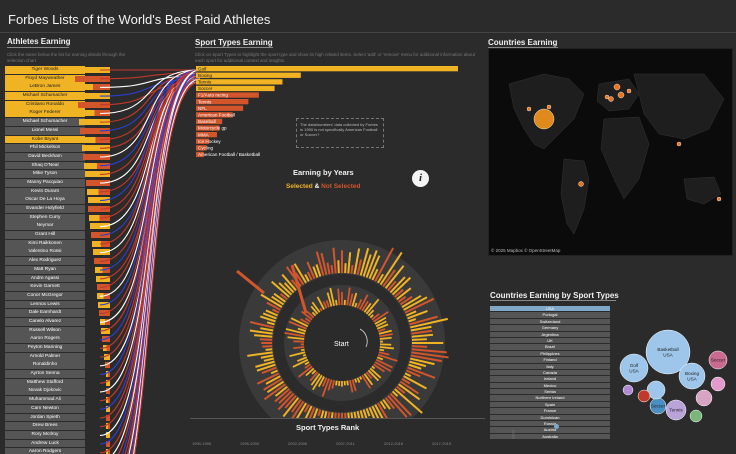  Describe the element at coordinates (45, 451) in the screenshot. I see `athlete-item: Aaron Rodgers` at that location.